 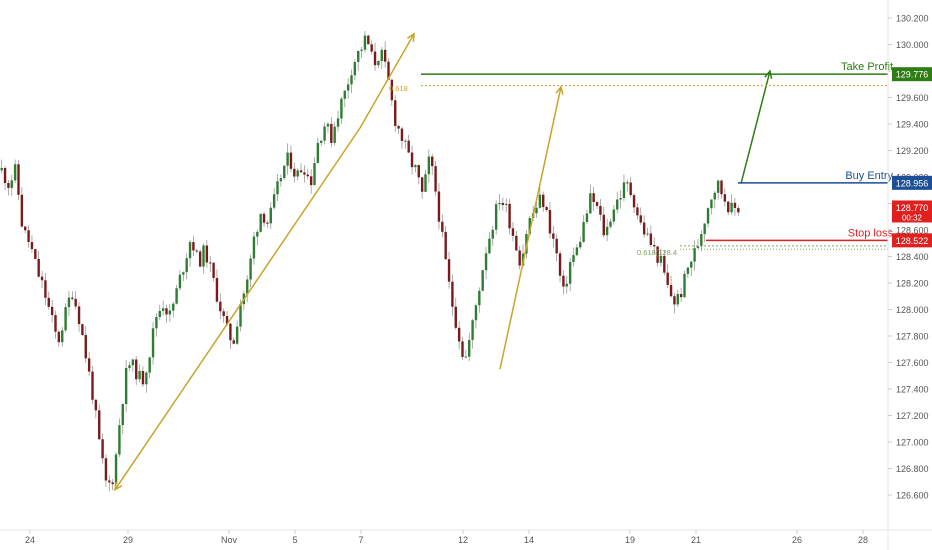 What do you see at coordinates (912, 390) in the screenshot?
I see `y-tick-label: 127.400` at bounding box center [912, 390].